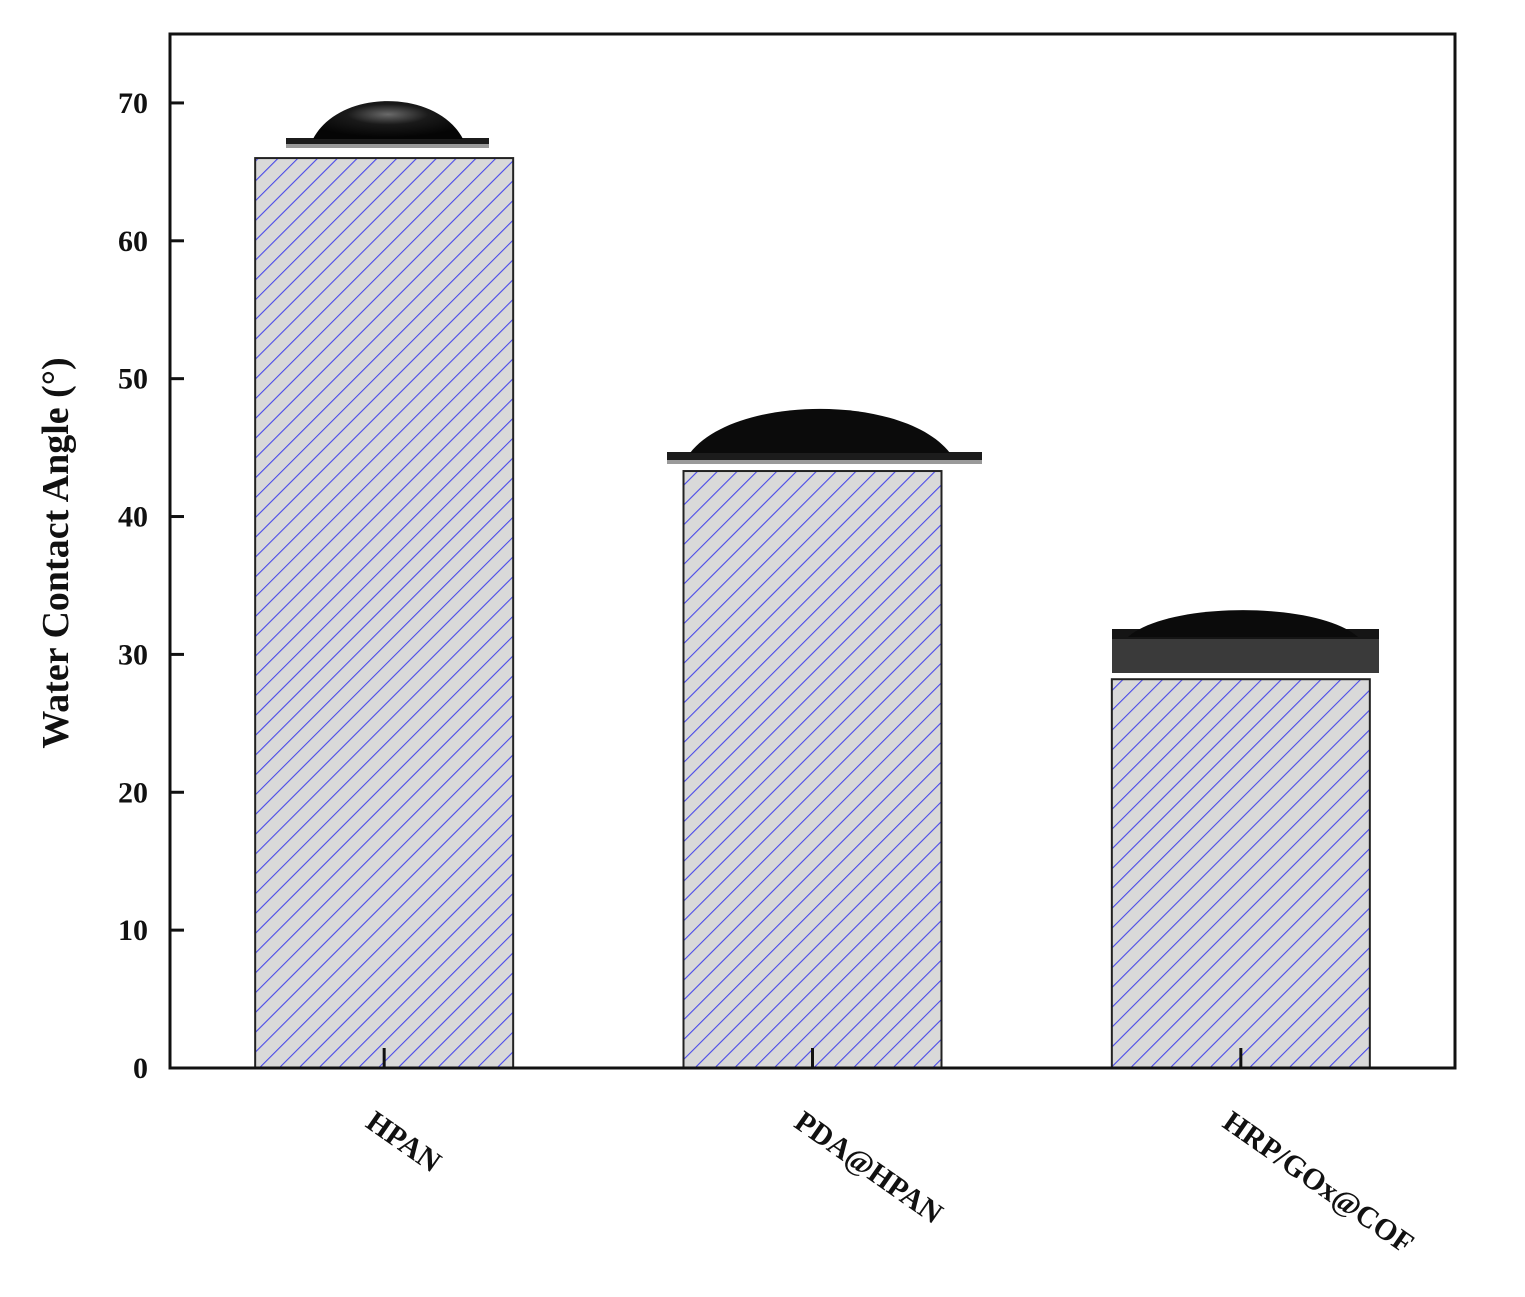 The height and width of the screenshot is (1297, 1525). I want to click on x-tick-label: HRP/GOx@COF, so click(1318, 1183).